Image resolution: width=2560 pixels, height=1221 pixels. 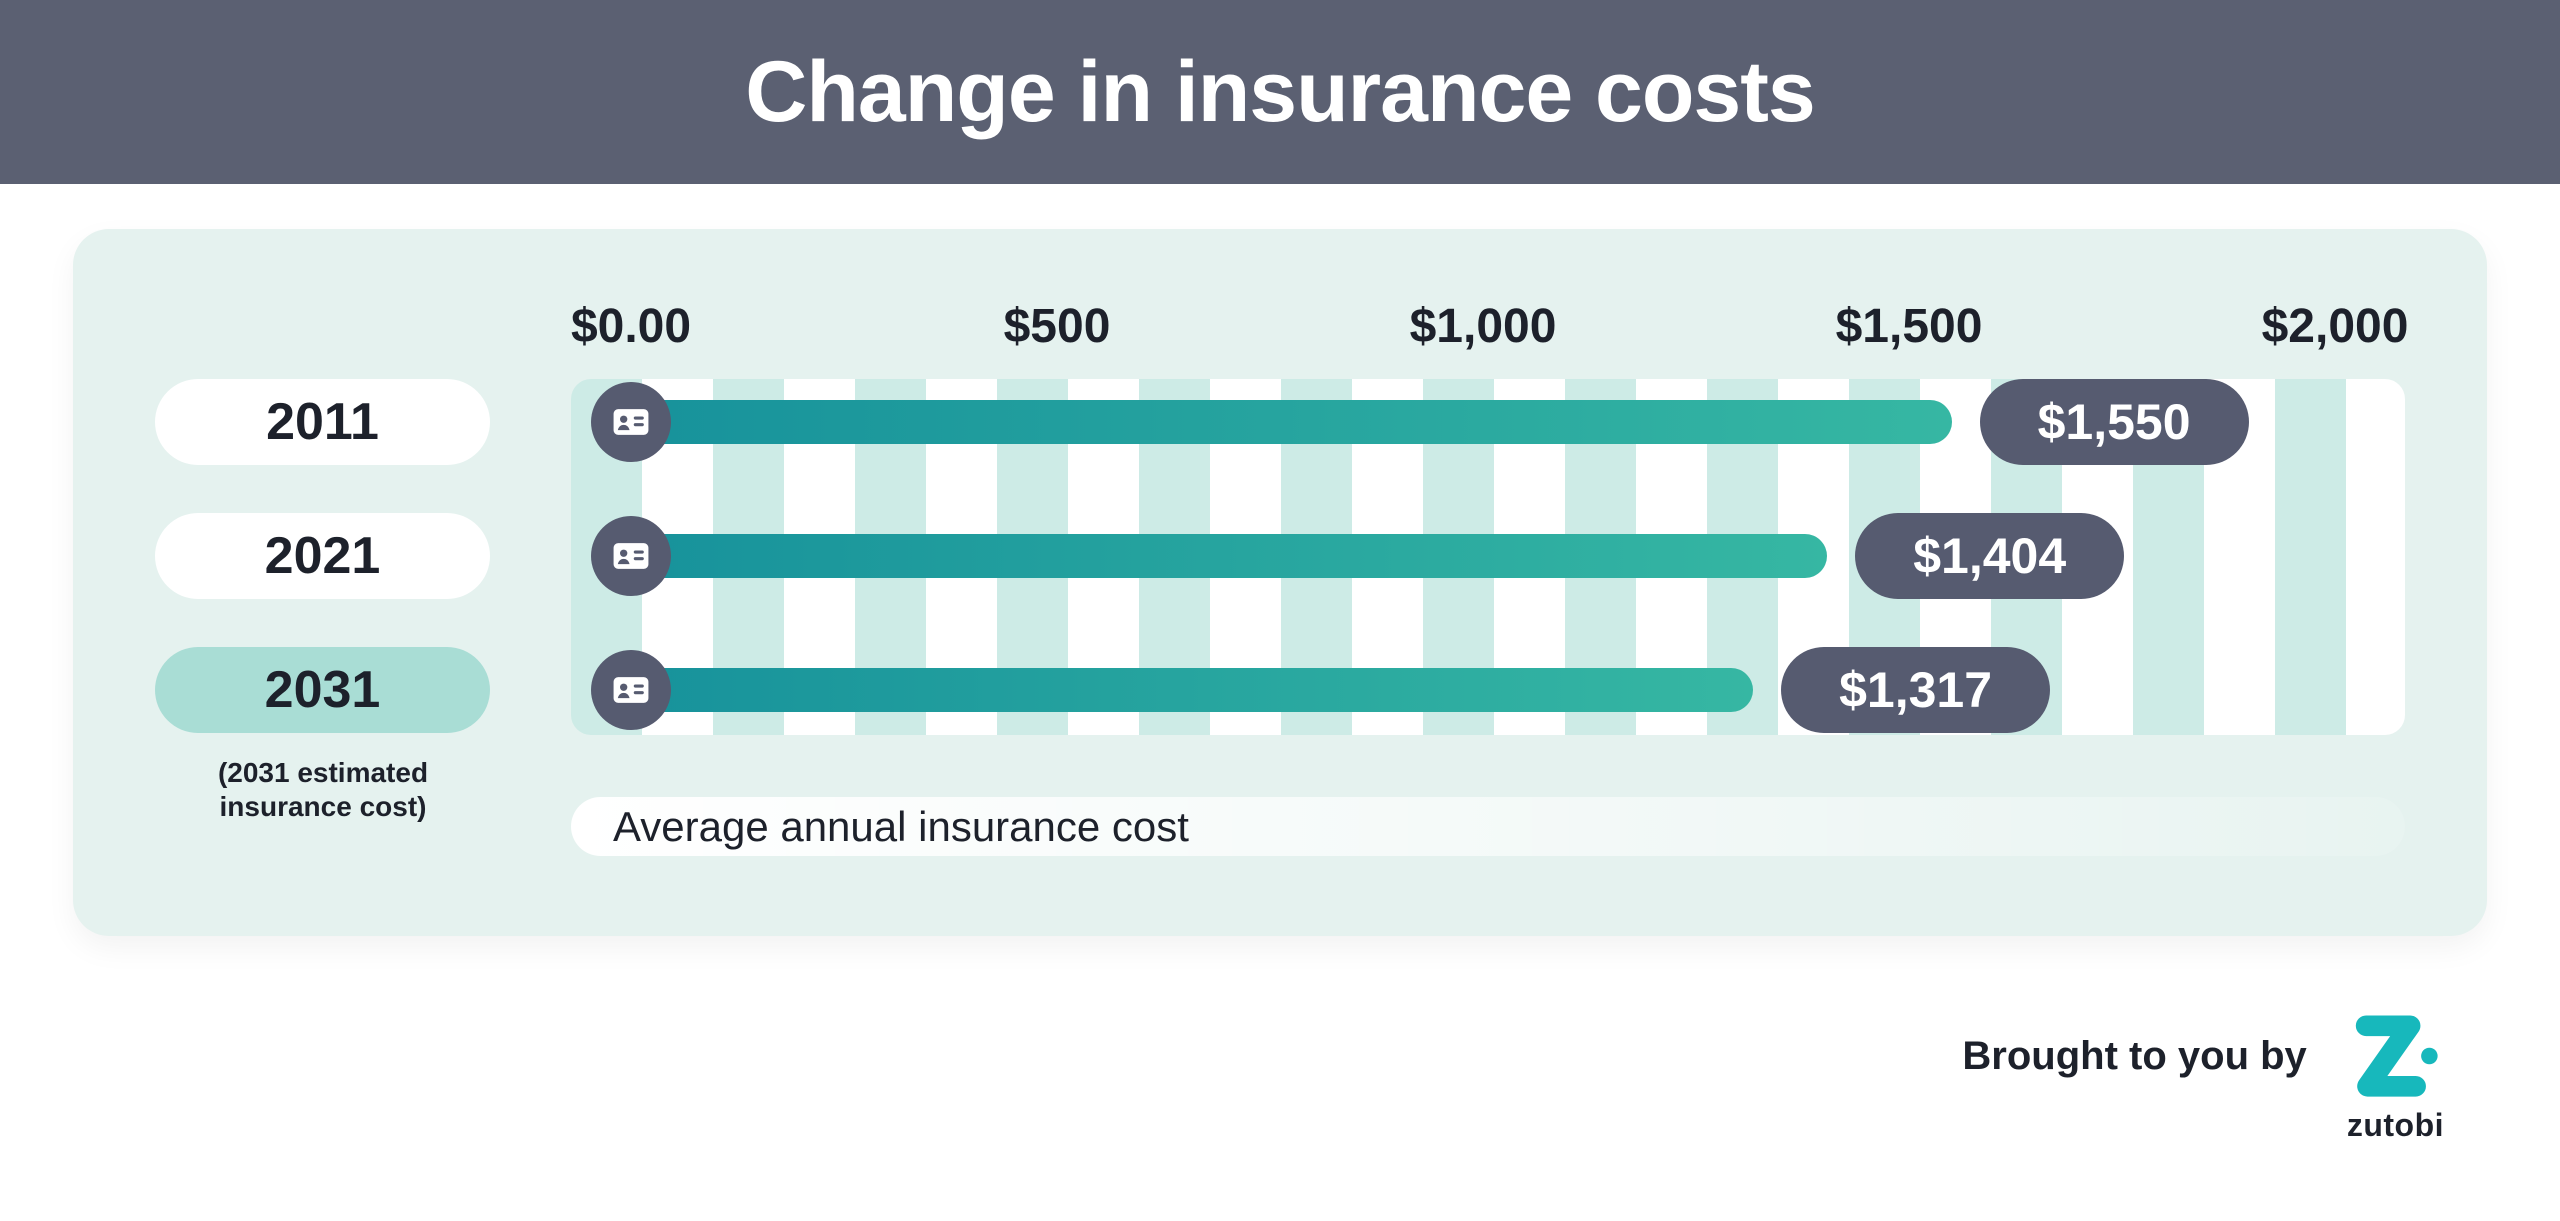 What do you see at coordinates (323, 789) in the screenshot?
I see `estimate-note: (2031 estimated insurance cost)` at bounding box center [323, 789].